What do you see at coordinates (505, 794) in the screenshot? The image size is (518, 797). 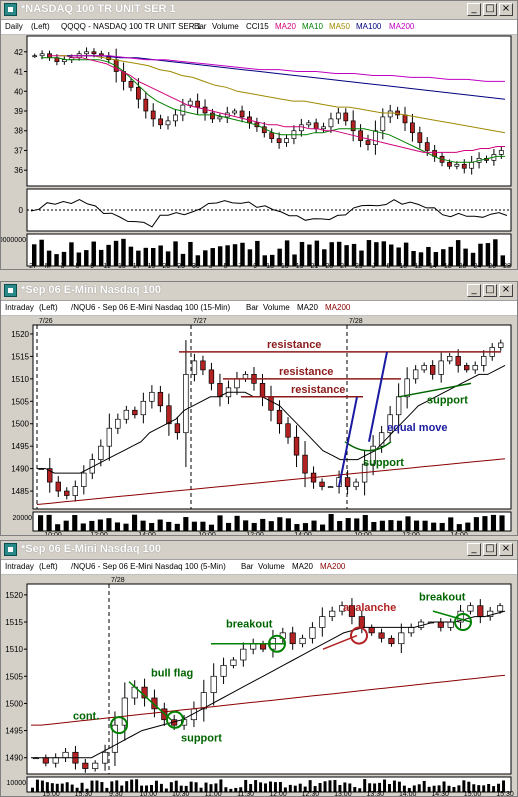 I see `x-tick-label: 15:30` at bounding box center [505, 794].